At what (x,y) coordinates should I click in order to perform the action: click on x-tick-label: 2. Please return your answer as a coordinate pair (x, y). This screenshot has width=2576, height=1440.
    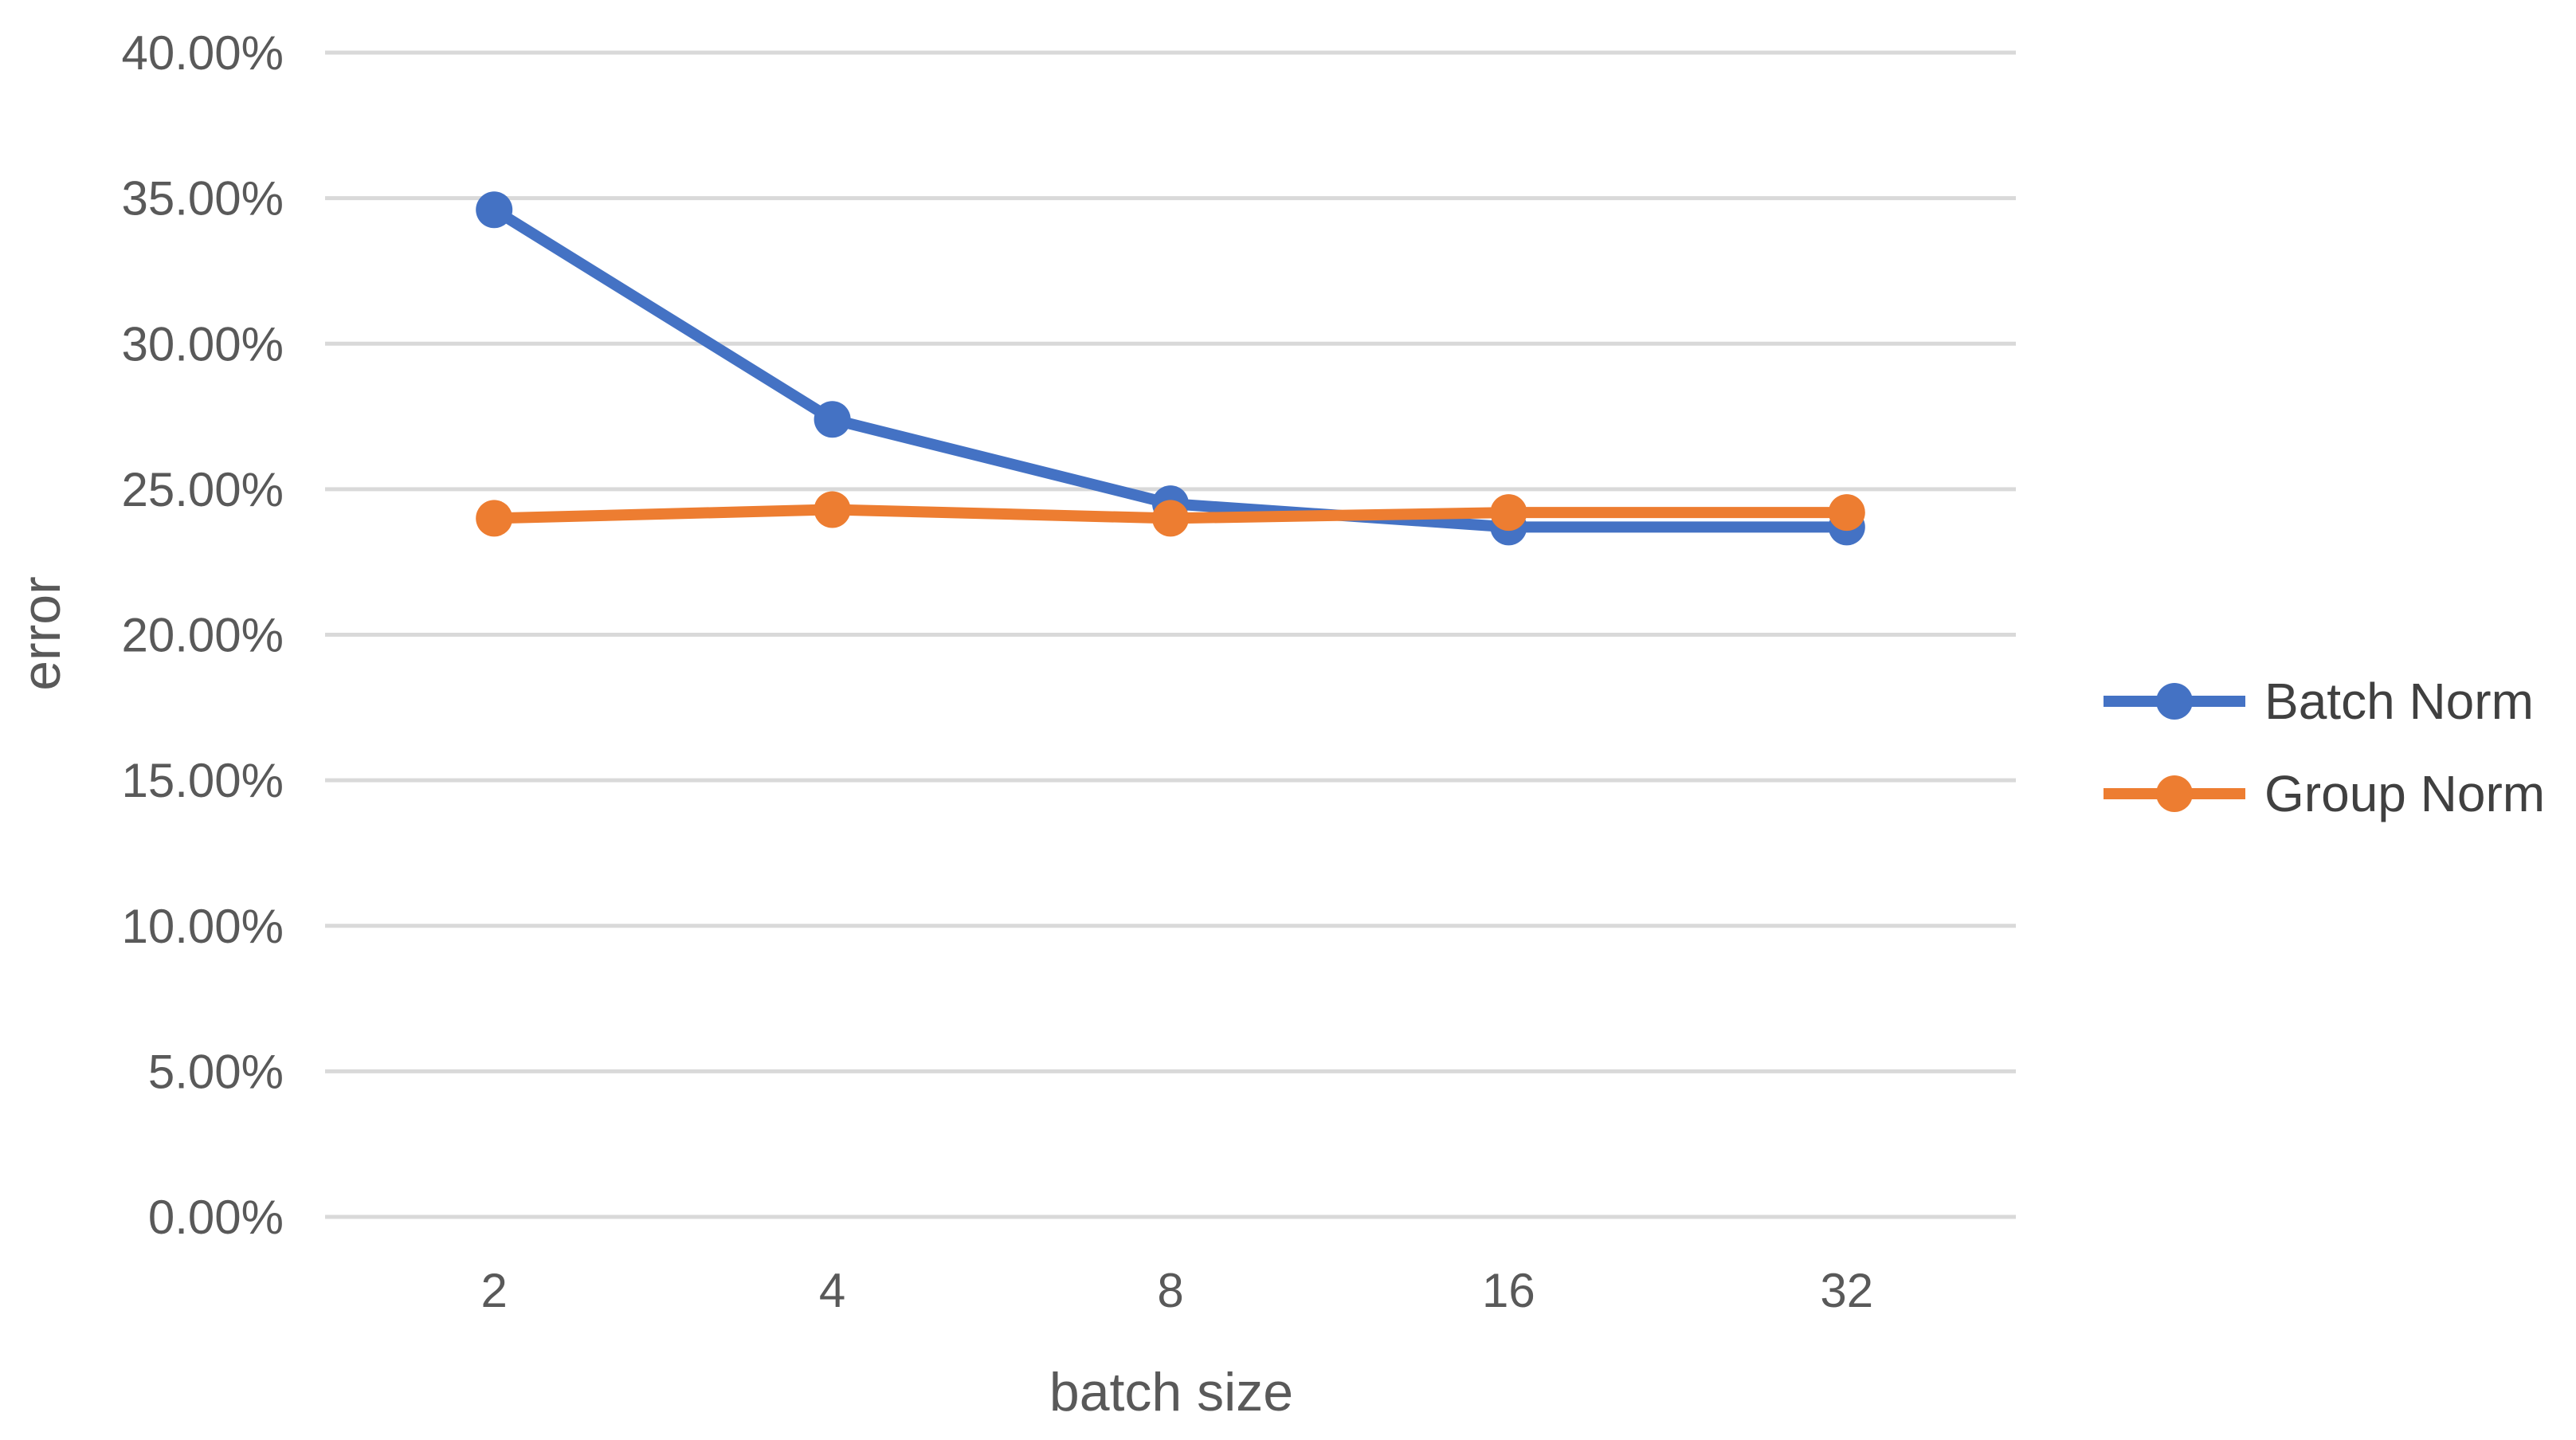
    Looking at the image, I should click on (495, 1290).